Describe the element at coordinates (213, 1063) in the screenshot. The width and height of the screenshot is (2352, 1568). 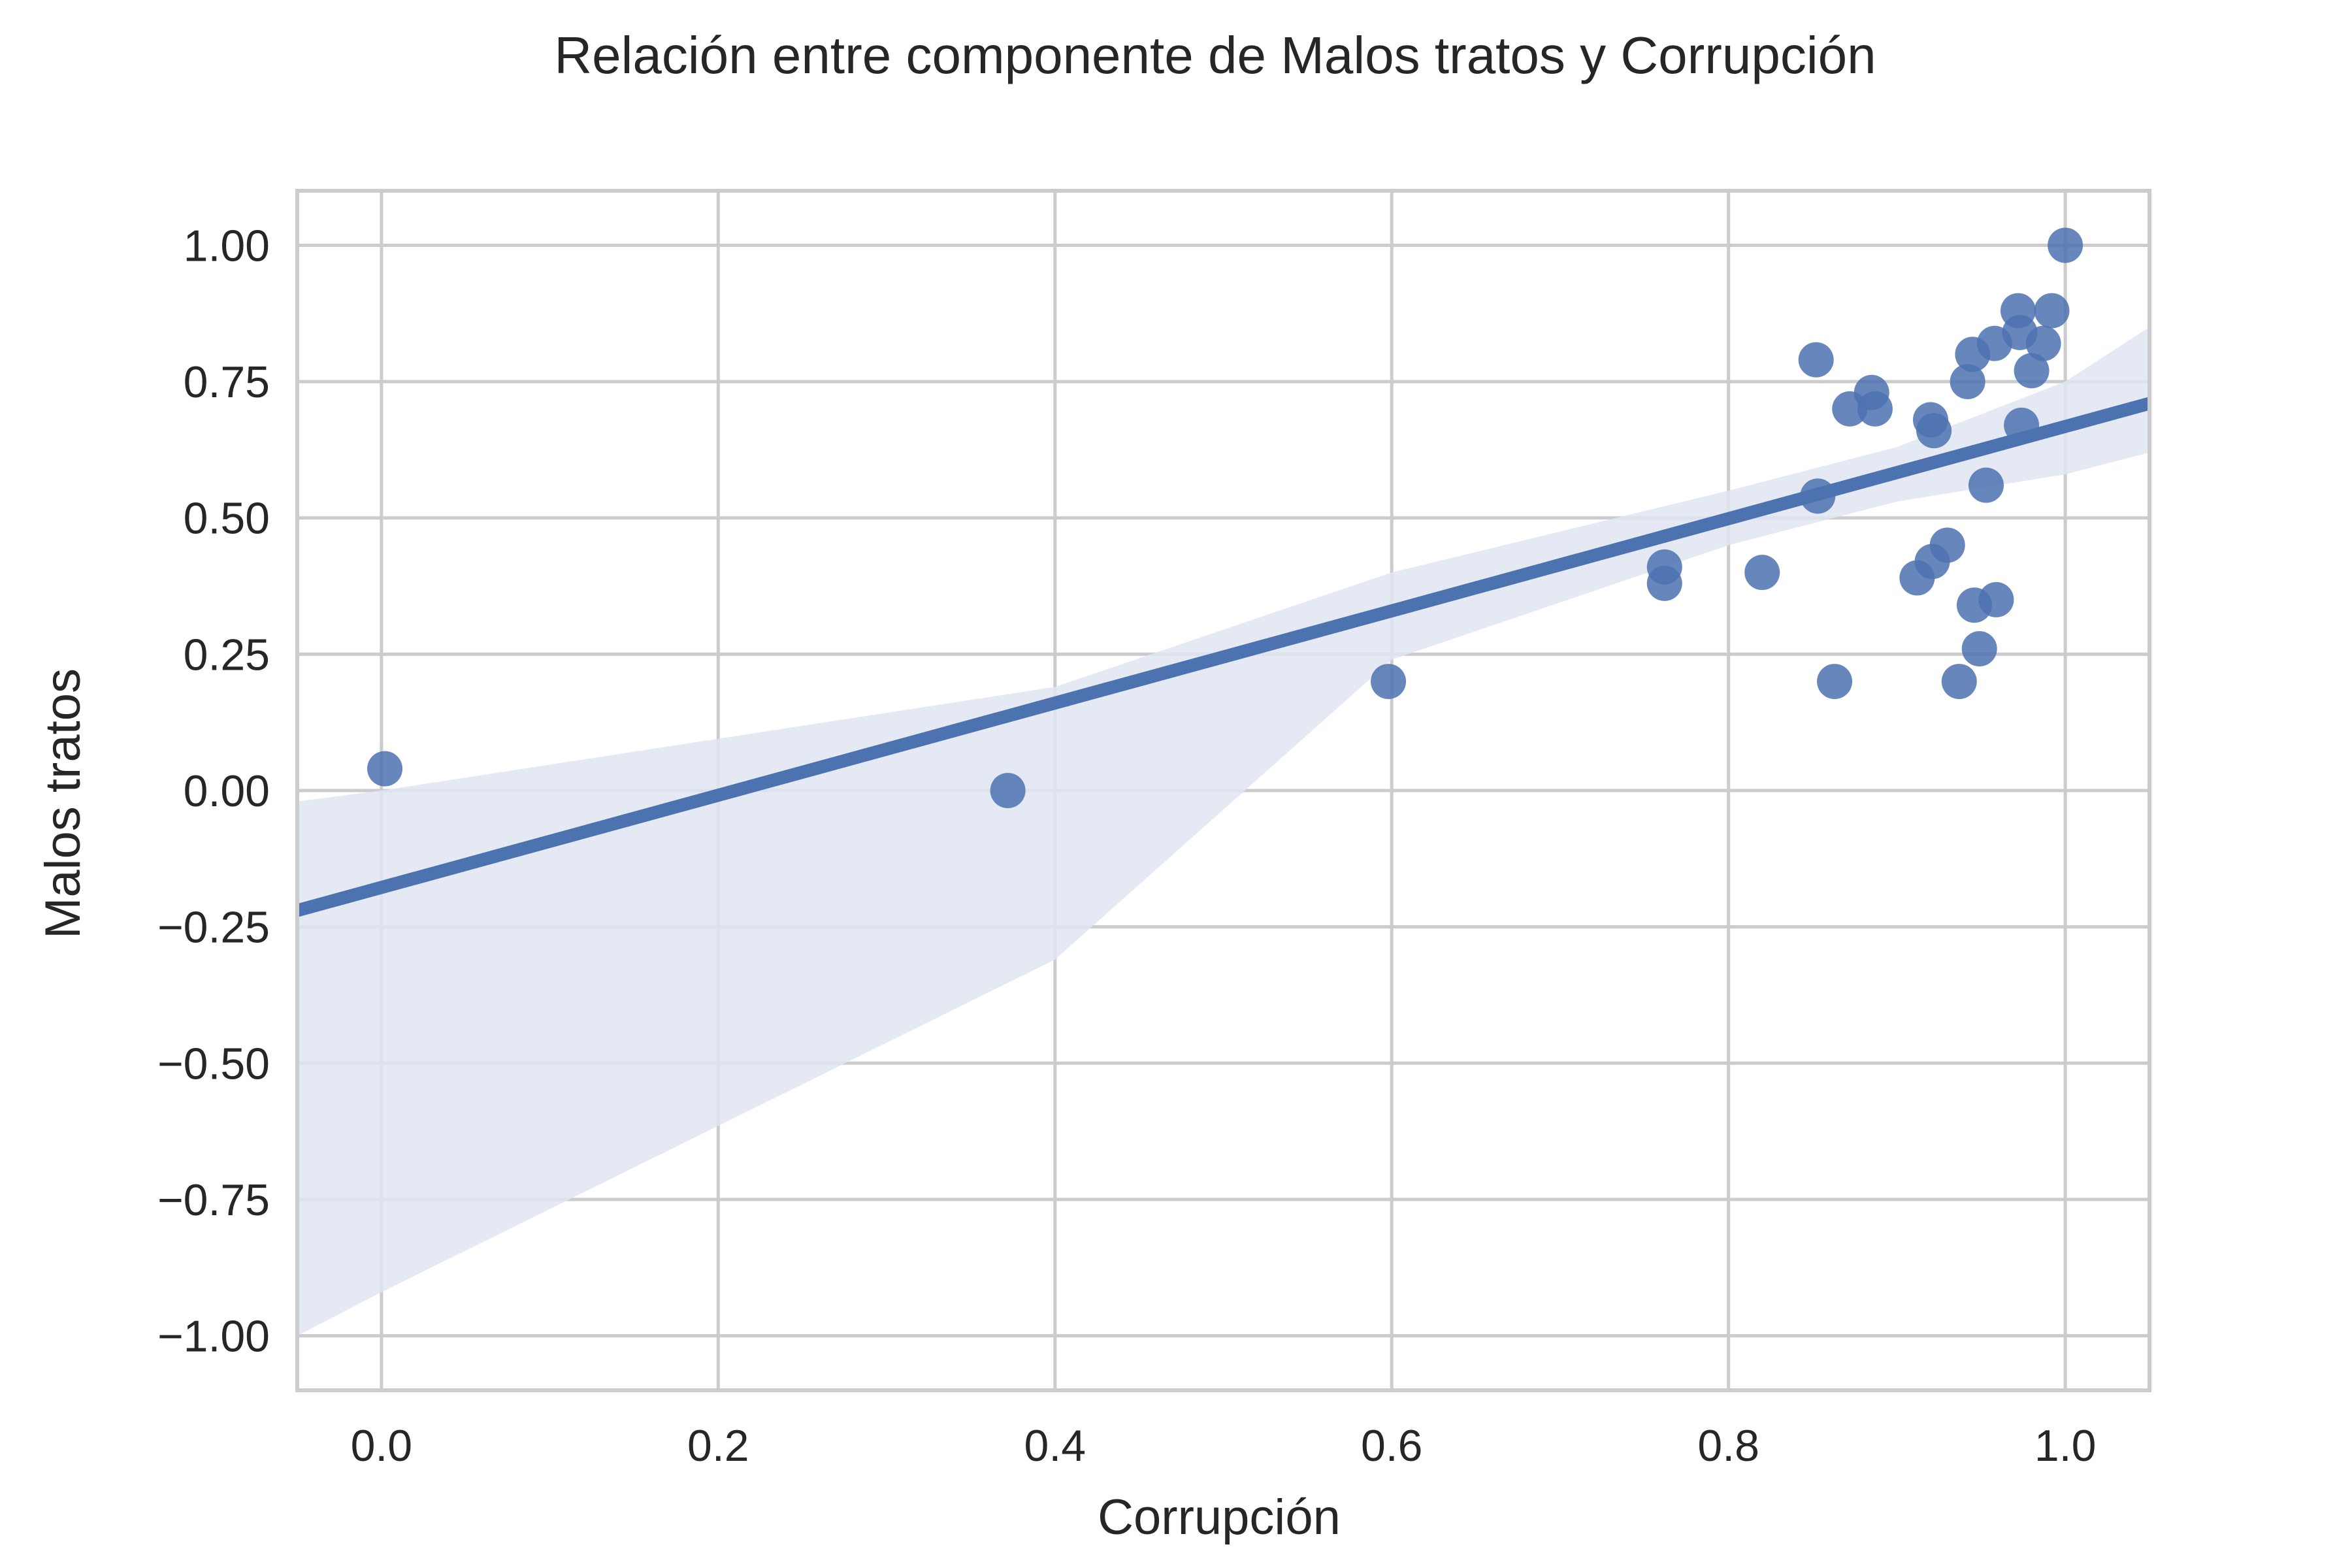
I see `y-tick-label: −0.50` at that location.